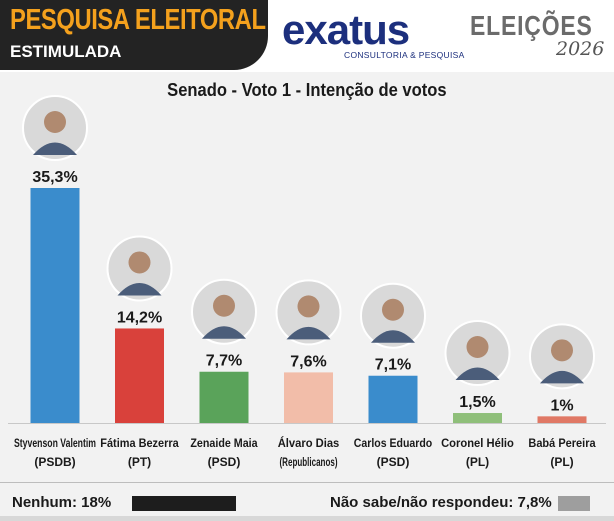 The width and height of the screenshot is (614, 521). I want to click on none-bar, so click(184, 503).